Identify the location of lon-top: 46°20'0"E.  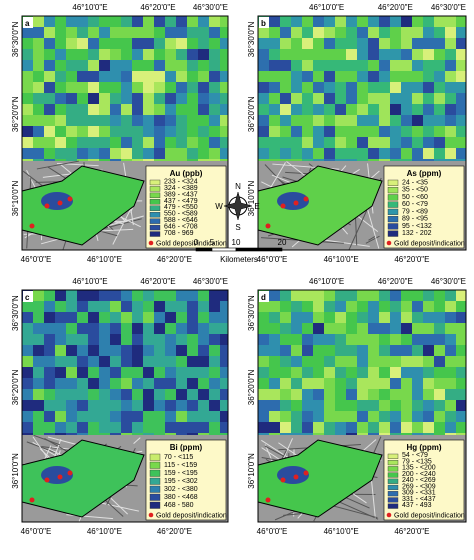
(395, 7).